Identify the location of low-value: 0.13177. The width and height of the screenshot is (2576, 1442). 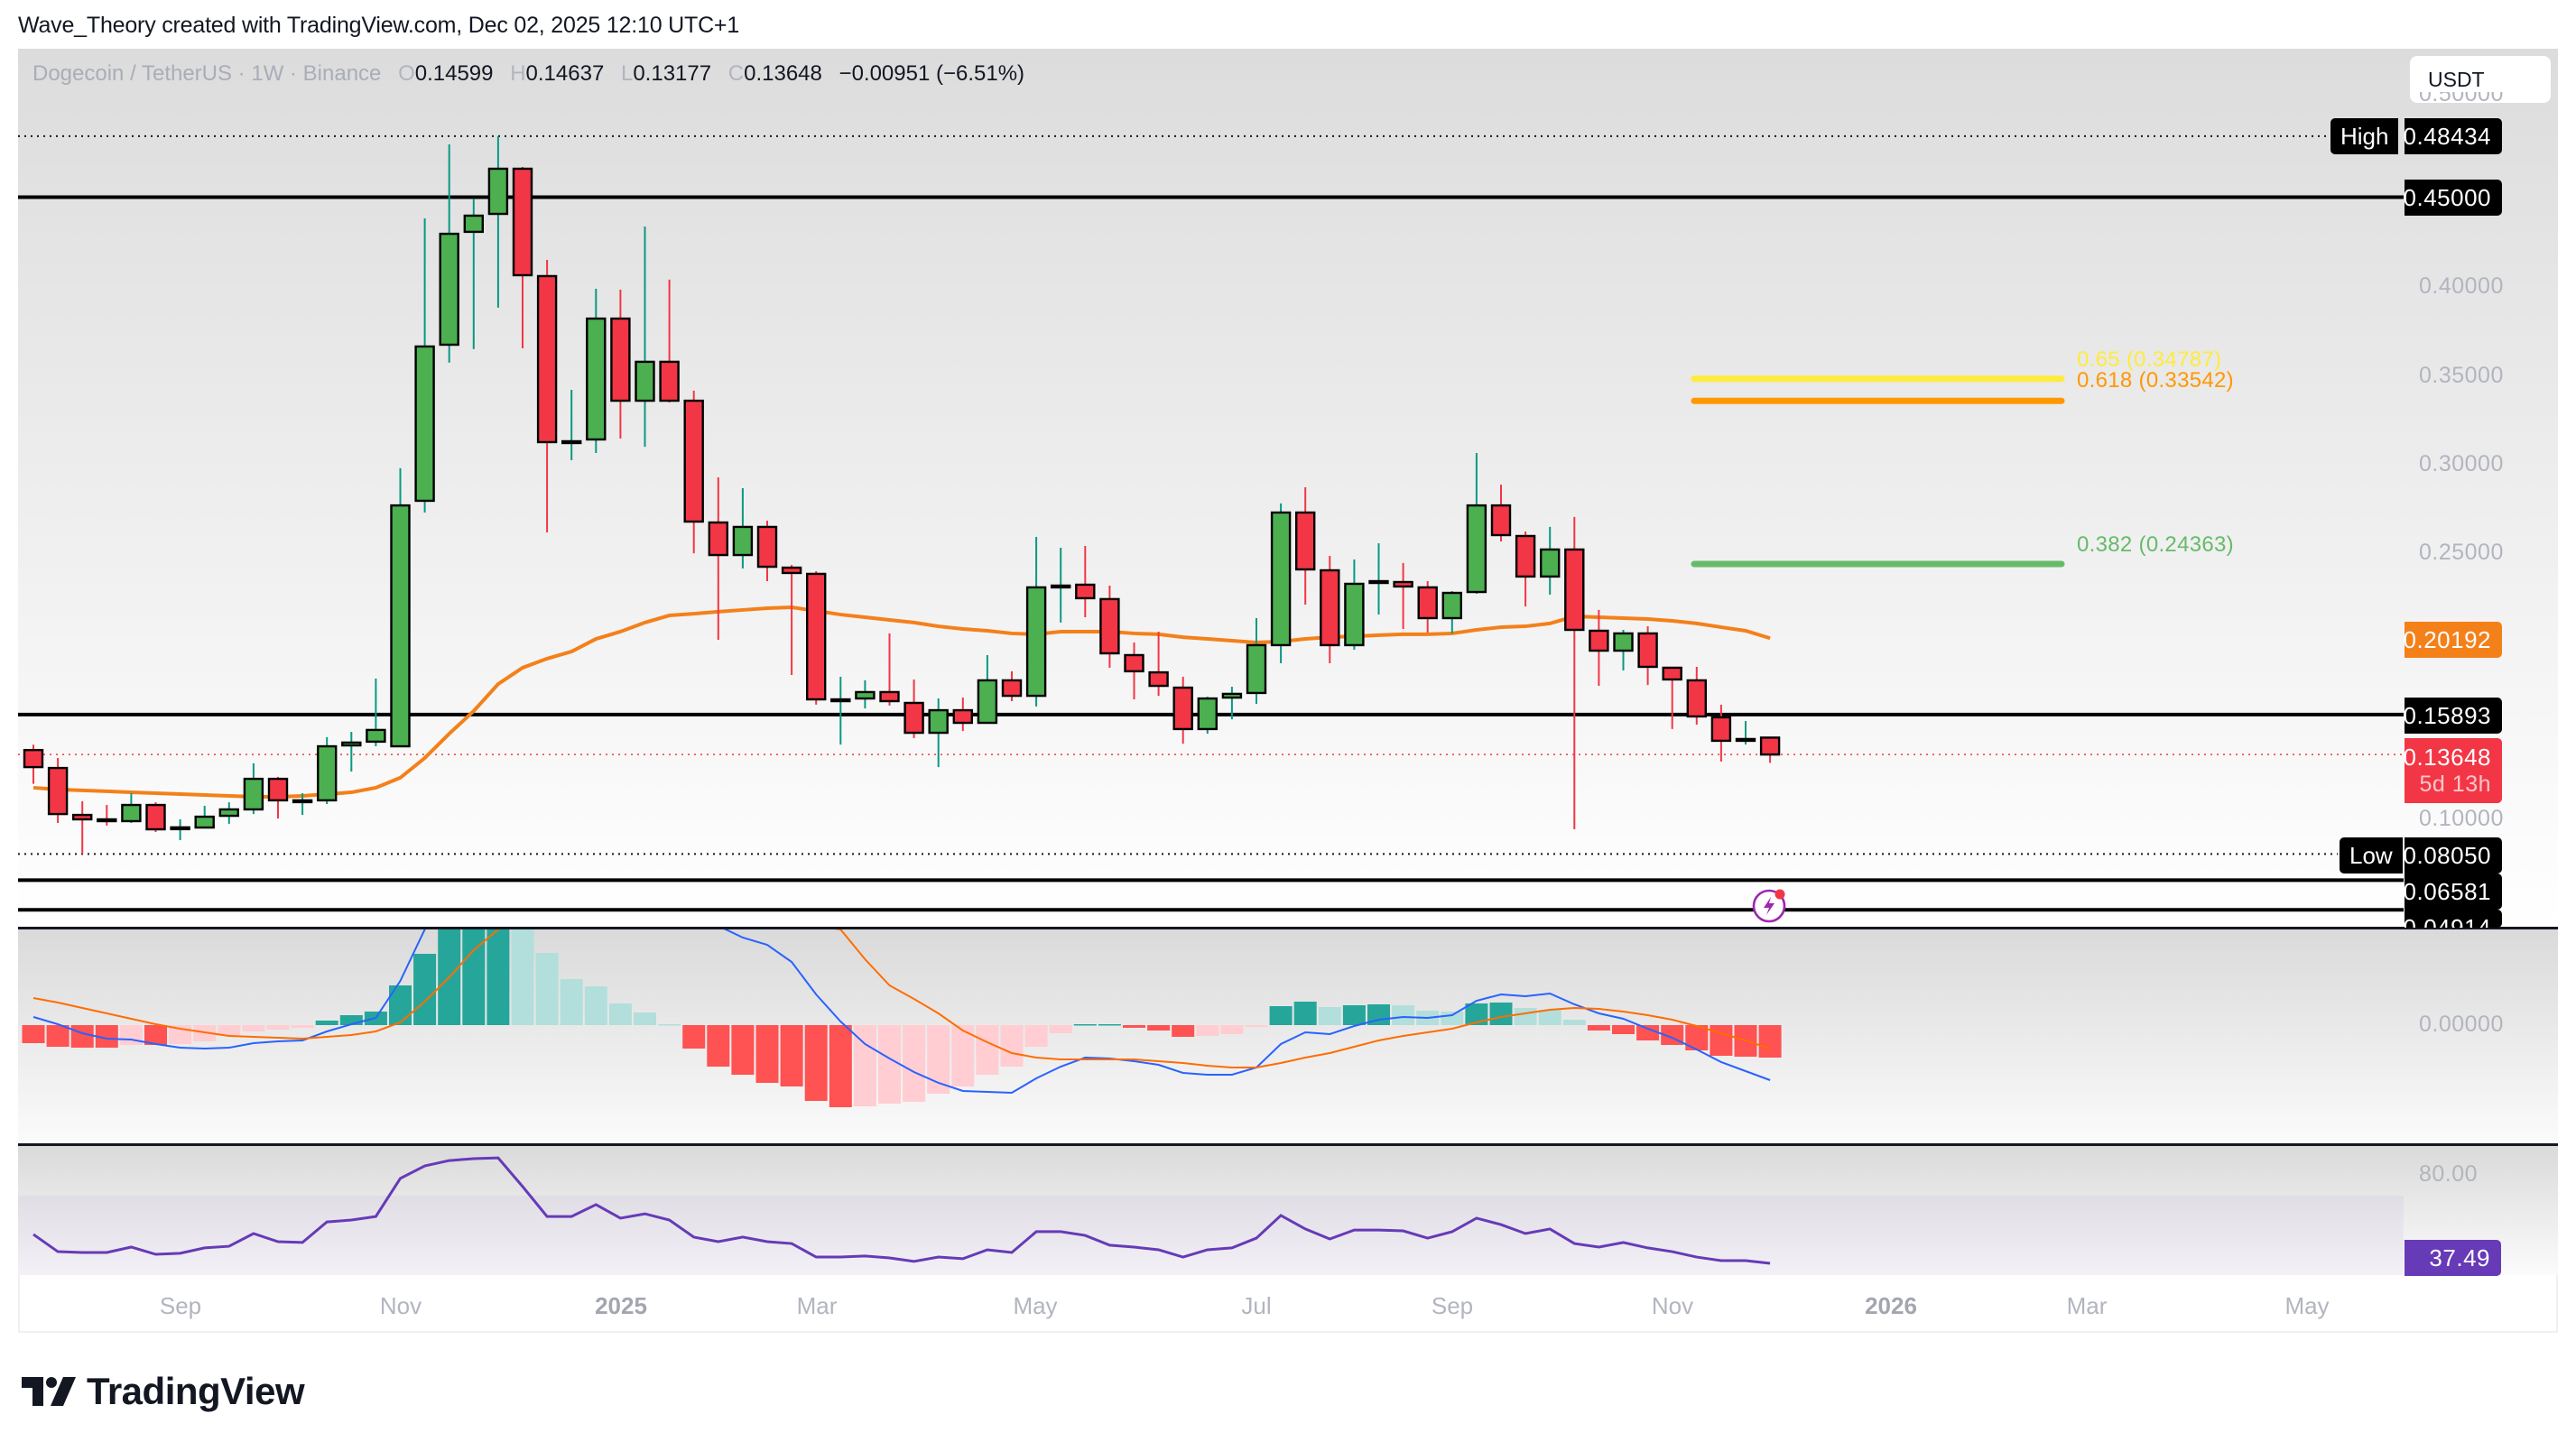
(672, 73).